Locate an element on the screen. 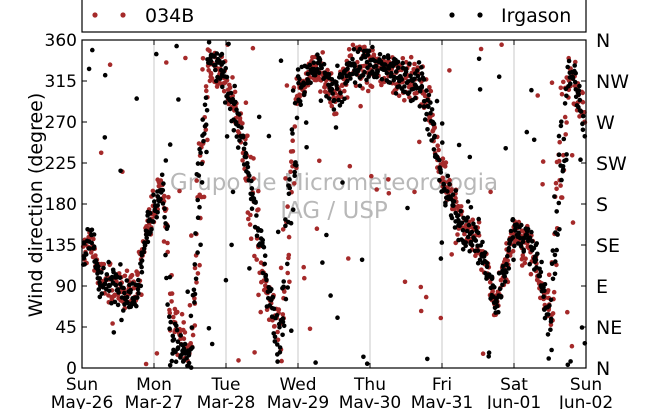  x-tick-day: Fri is located at coordinates (442, 385).